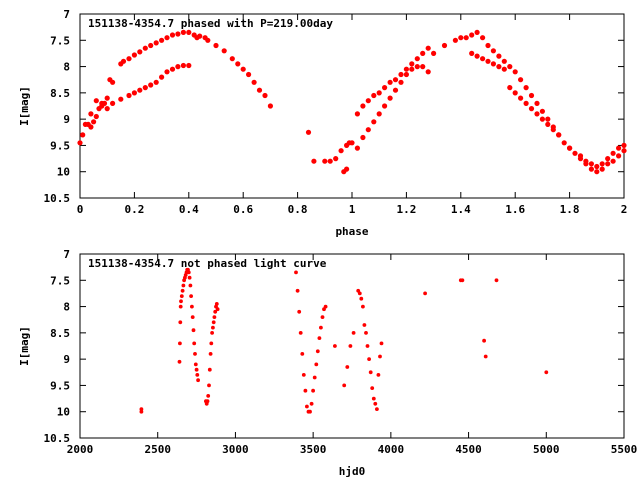  What do you see at coordinates (24, 346) in the screenshot?
I see `unphased-y-axis-title: I[mag]` at bounding box center [24, 346].